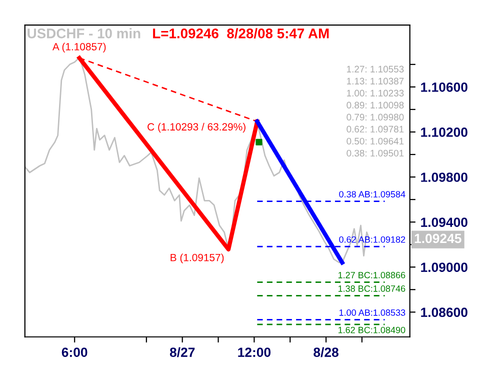  Describe the element at coordinates (84, 33) in the screenshot. I see `chart-title: USDCHF - 10 min` at that location.